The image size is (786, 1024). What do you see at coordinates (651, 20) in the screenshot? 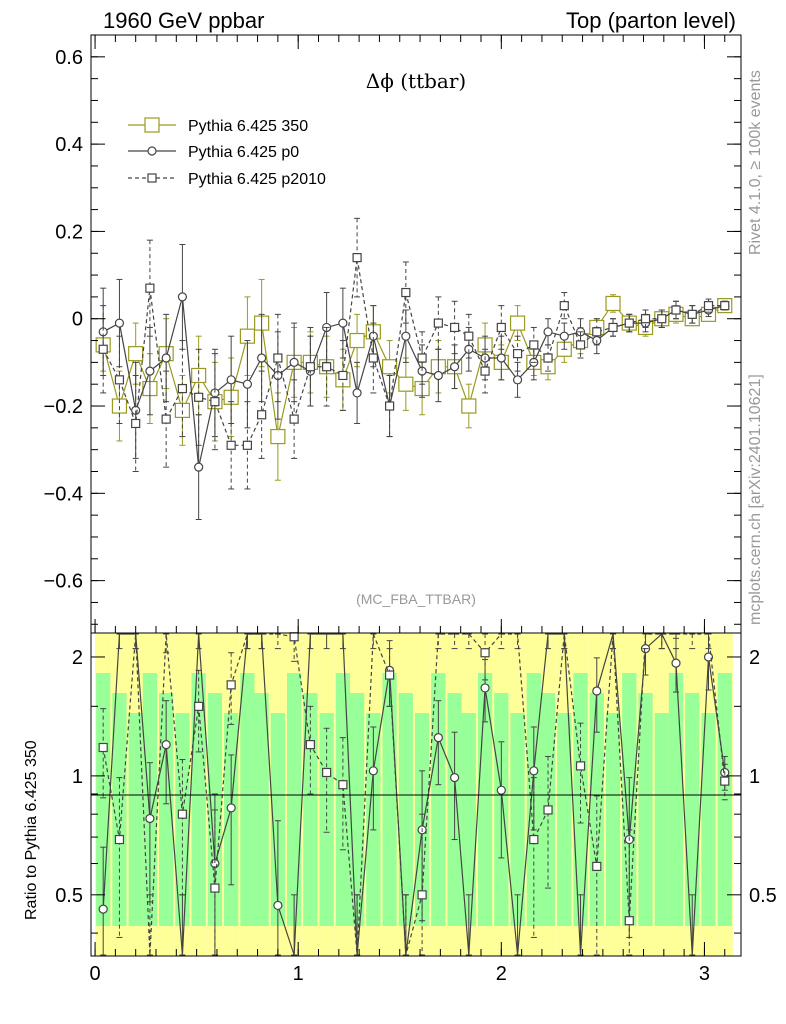
I see `header-right: Top (parton level)` at bounding box center [651, 20].